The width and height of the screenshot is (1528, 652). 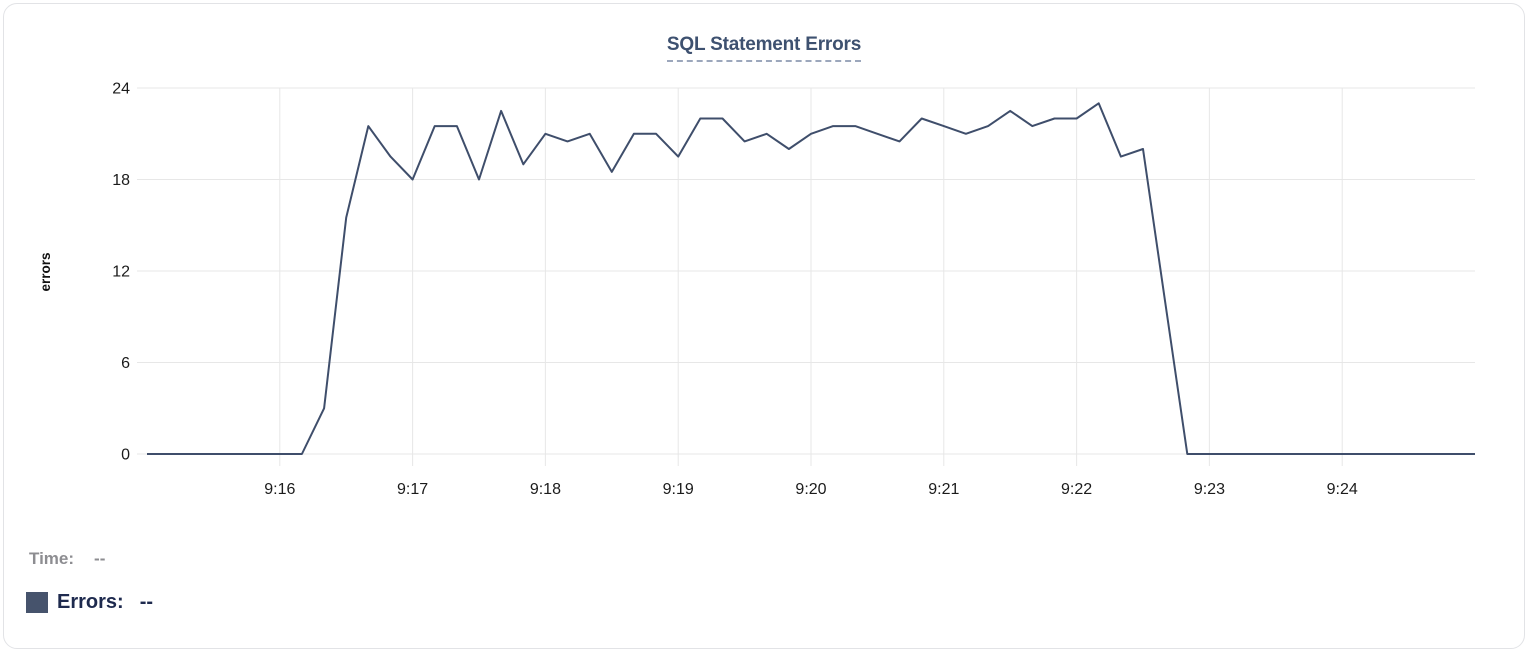 I want to click on y-axis-title: errors, so click(x=45, y=271).